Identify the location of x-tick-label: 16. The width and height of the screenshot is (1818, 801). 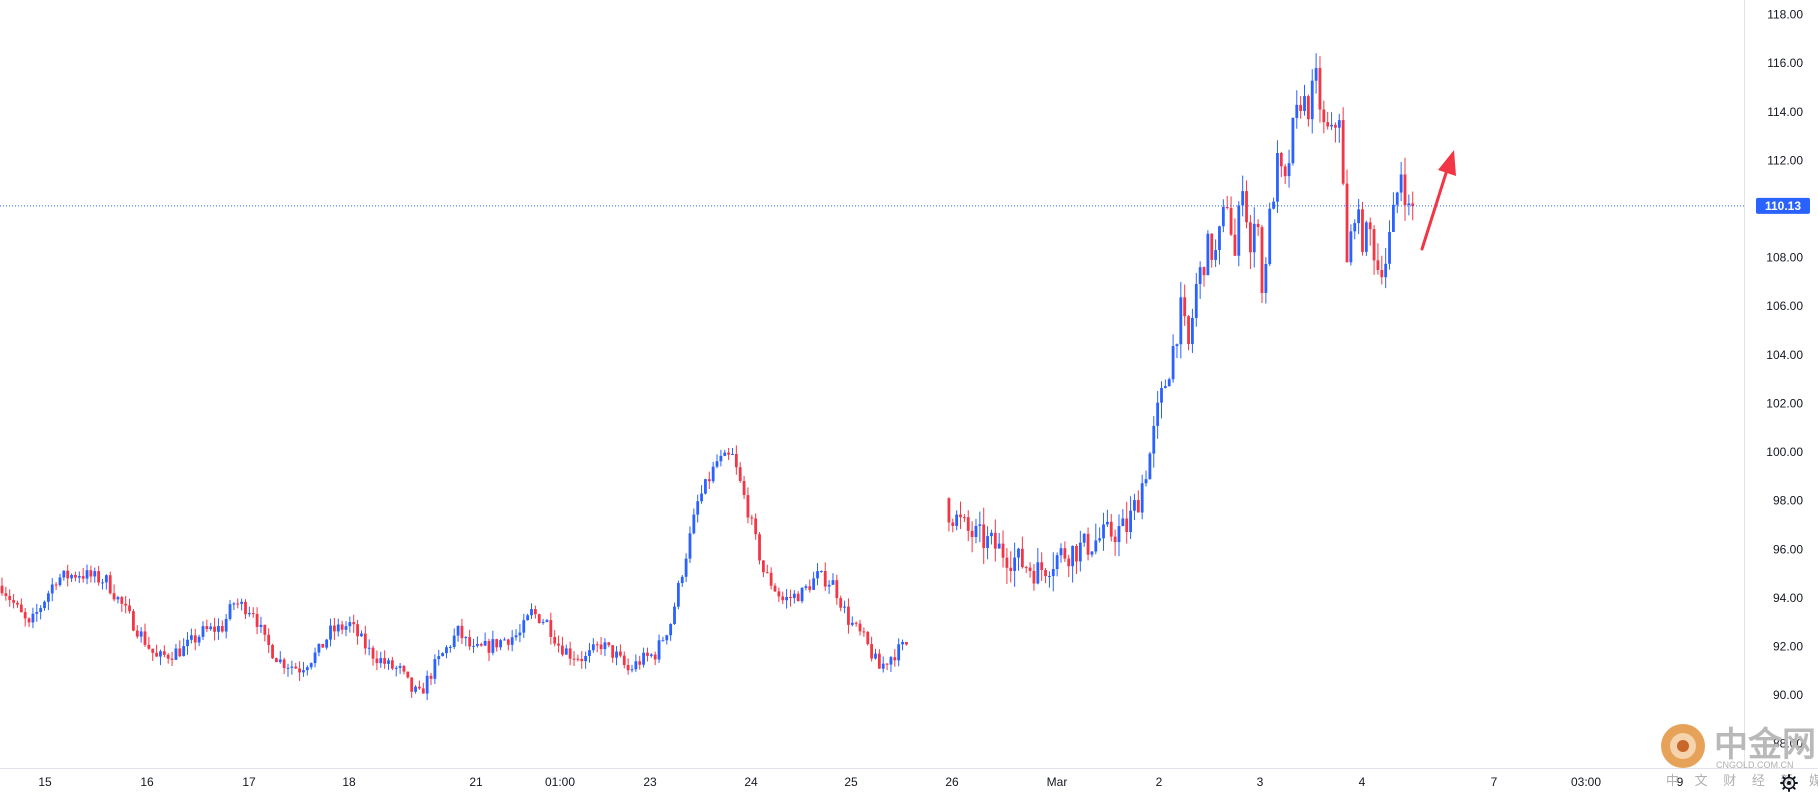
(147, 782).